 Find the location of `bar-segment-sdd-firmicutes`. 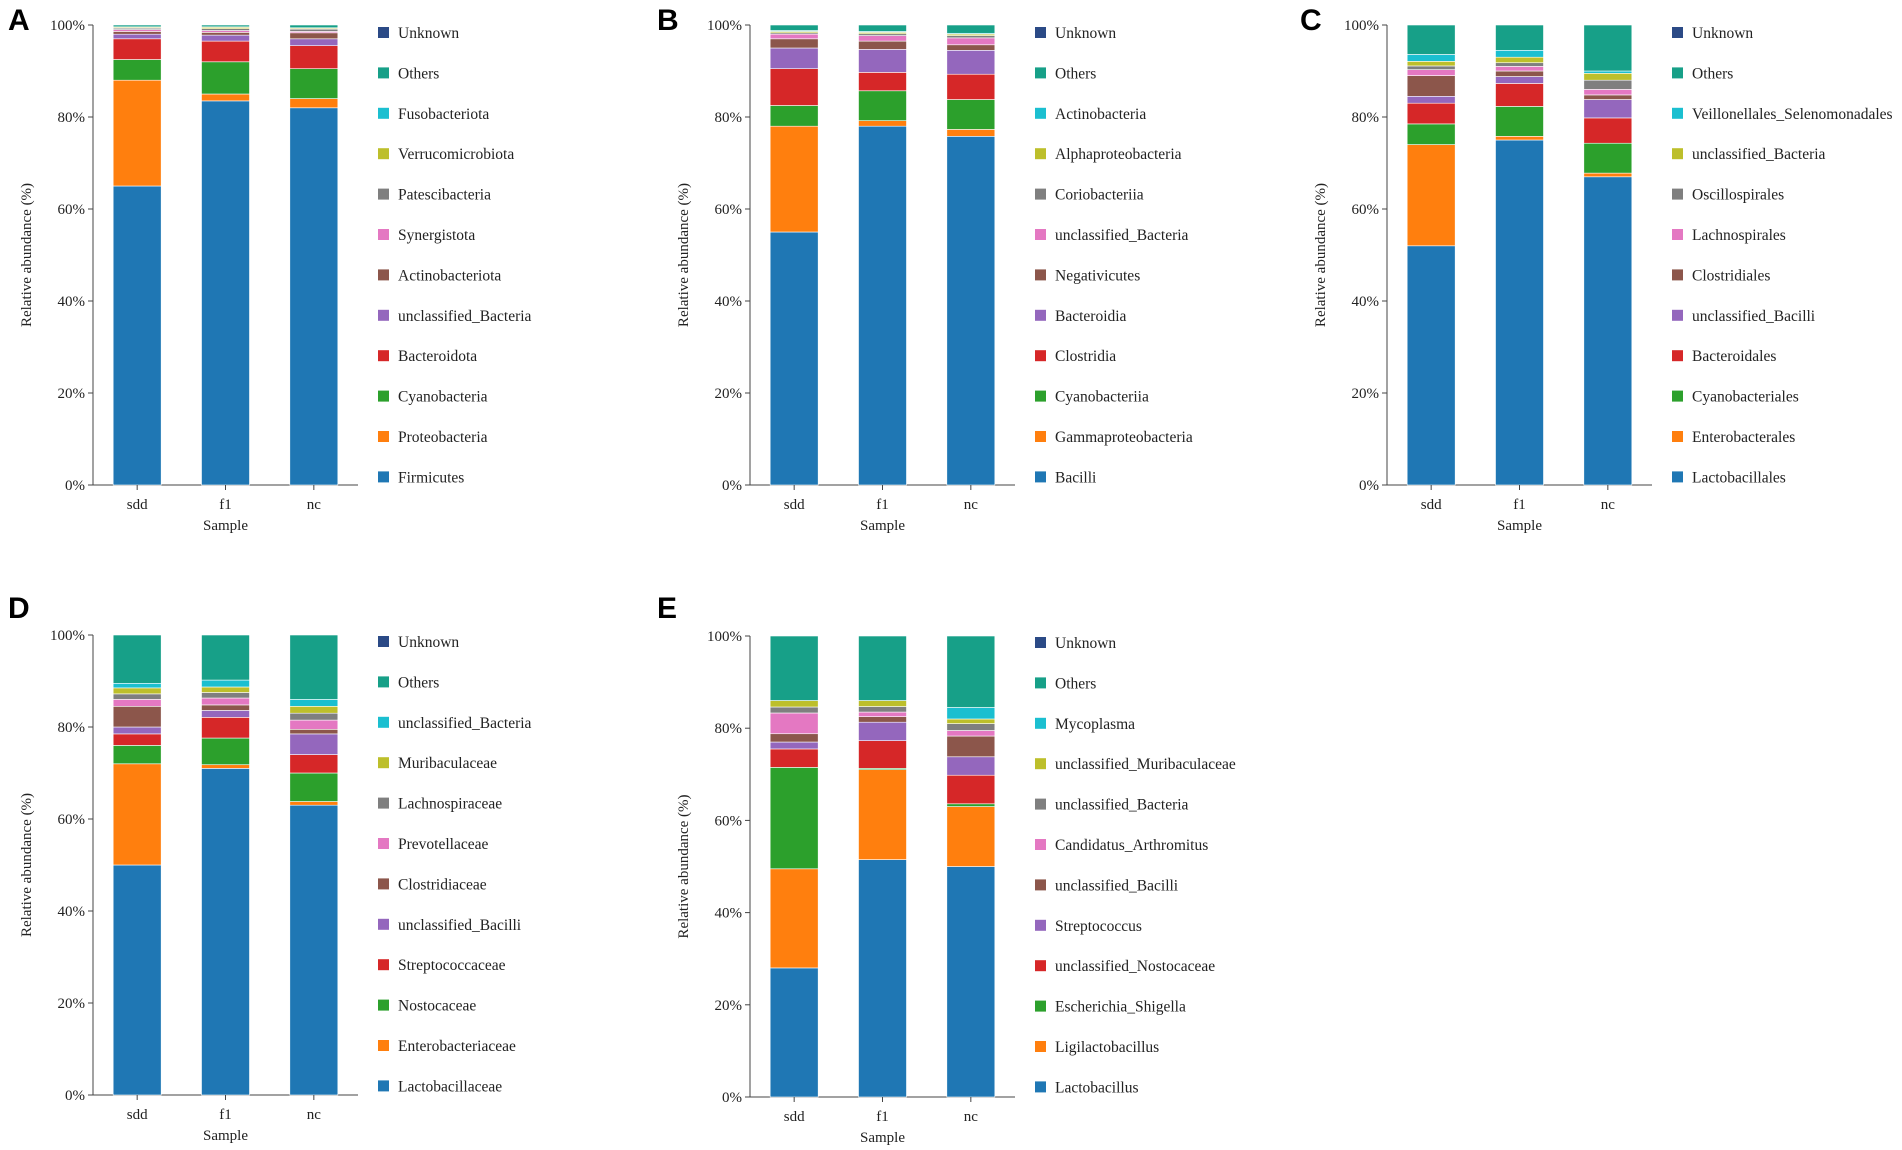

bar-segment-sdd-firmicutes is located at coordinates (137, 335).